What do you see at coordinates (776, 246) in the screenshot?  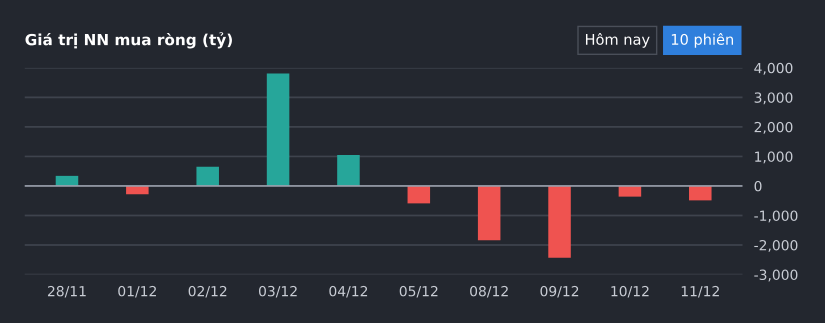 I see `y-tick-label: -2,000` at bounding box center [776, 246].